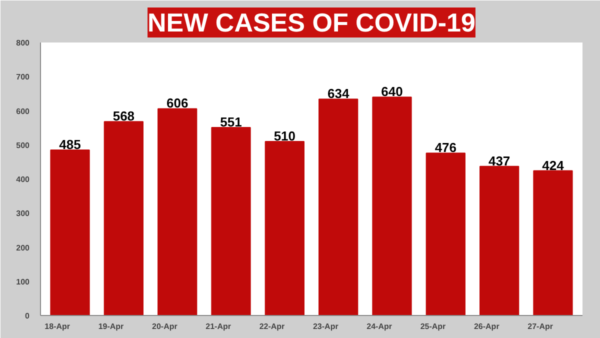 The image size is (600, 338). I want to click on x-tick-label: 19-Apr, so click(111, 326).